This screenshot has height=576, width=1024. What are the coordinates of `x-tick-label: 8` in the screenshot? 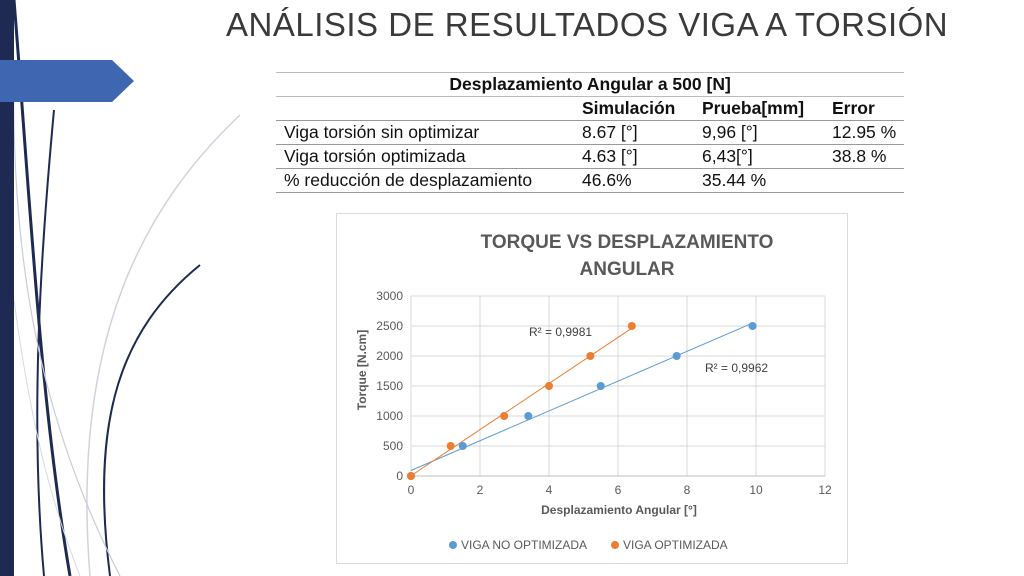 It's located at (687, 490).